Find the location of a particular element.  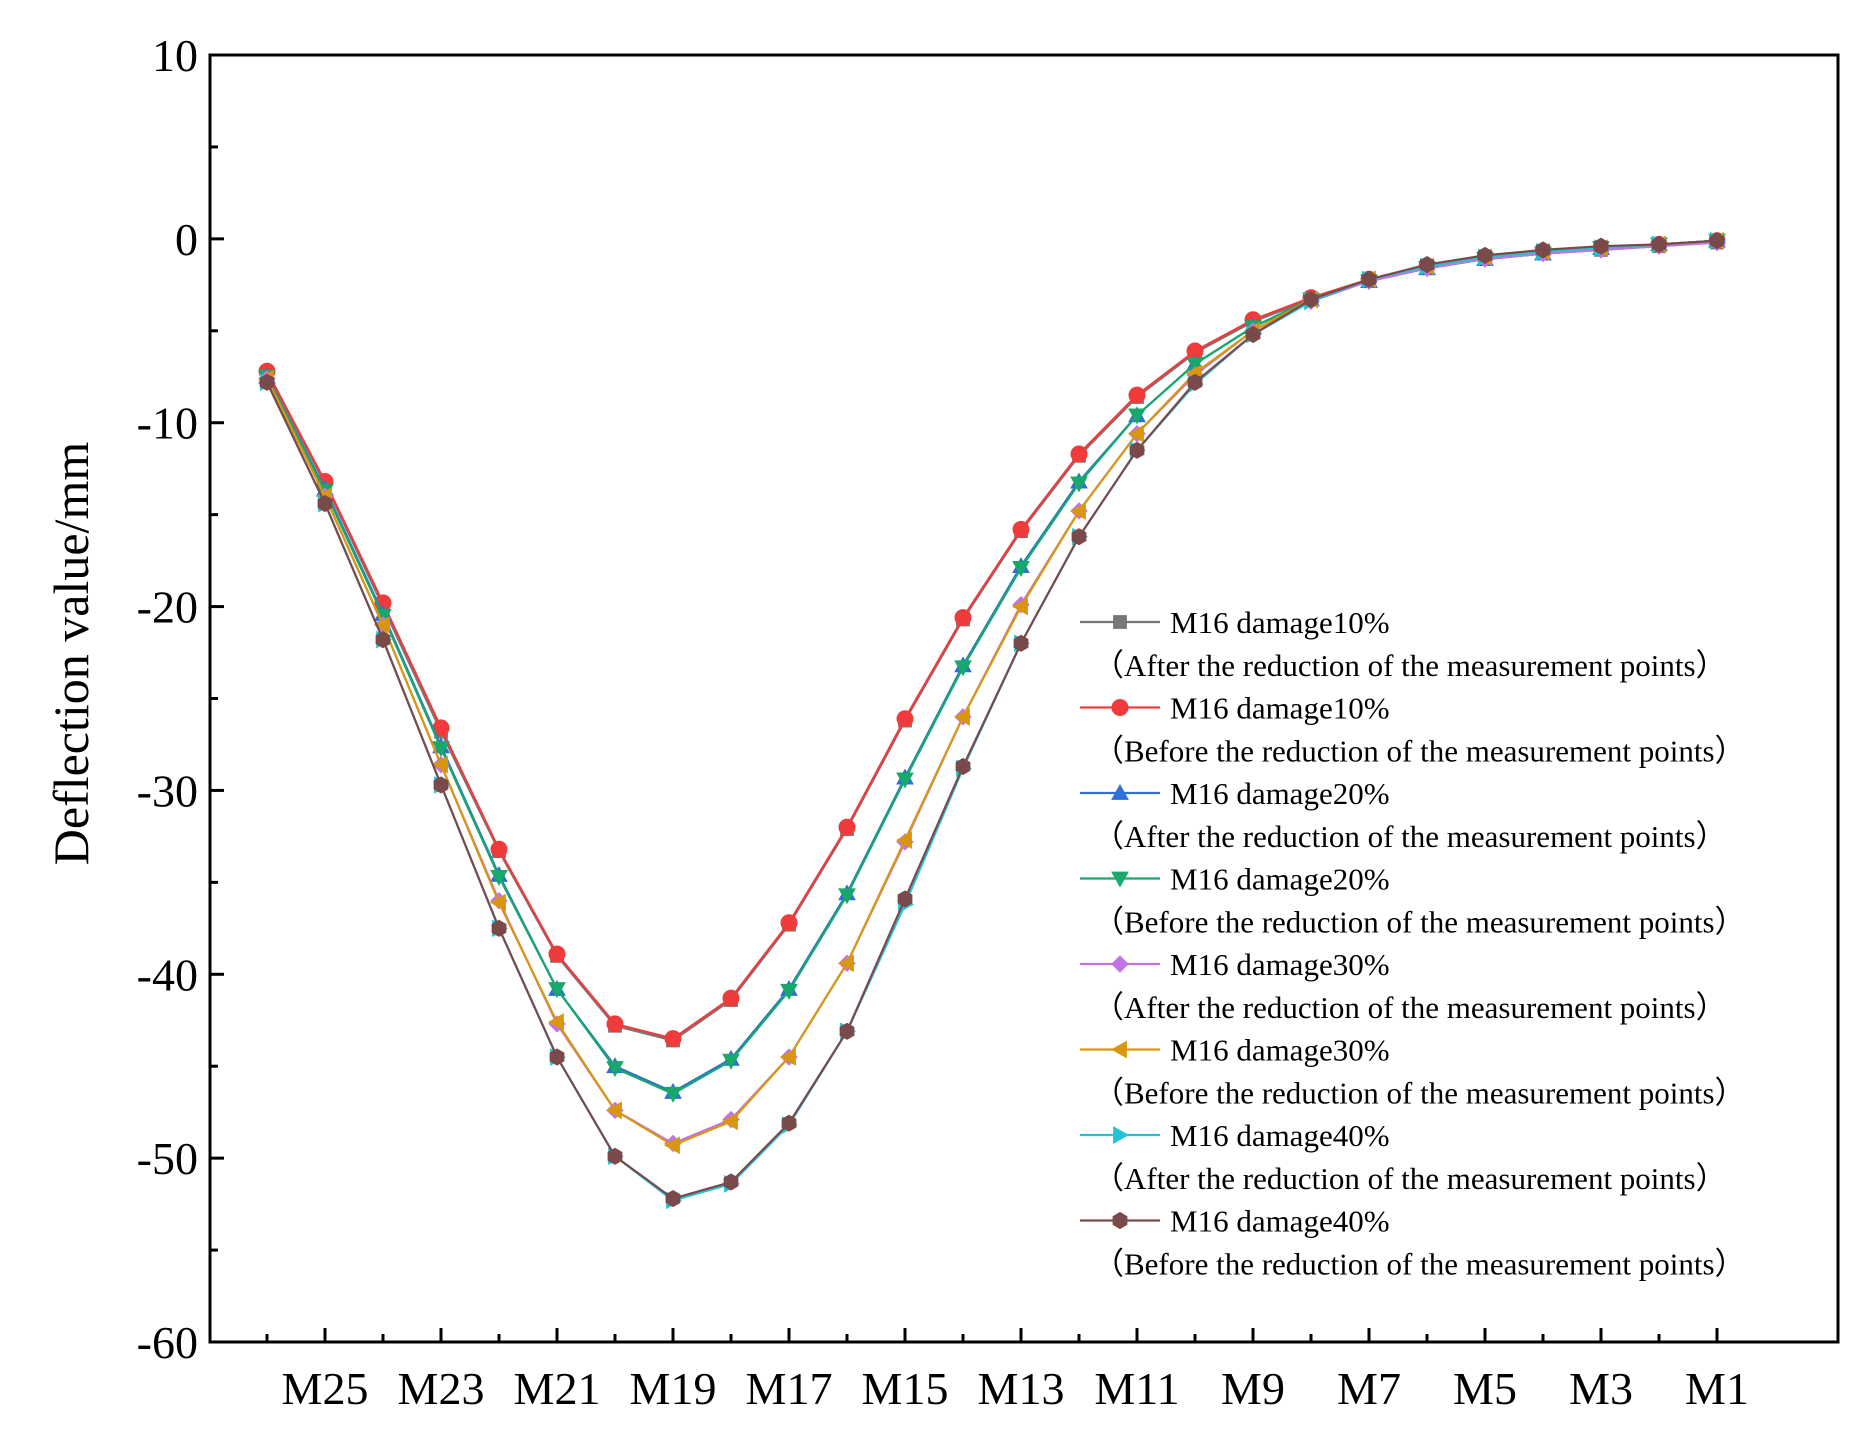

x-tick-label: M1 is located at coordinates (1717, 1388).